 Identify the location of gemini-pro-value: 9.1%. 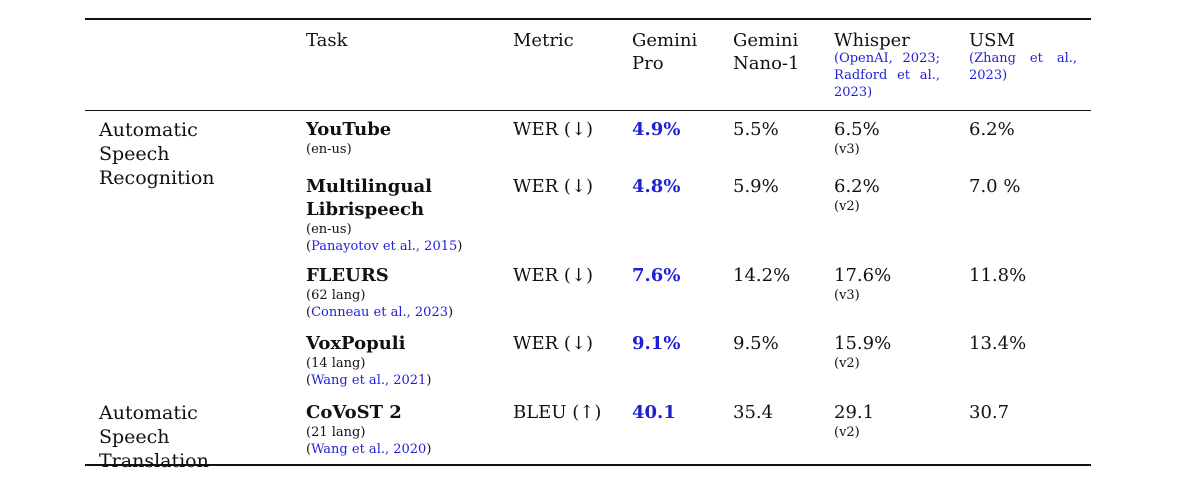
(656, 343).